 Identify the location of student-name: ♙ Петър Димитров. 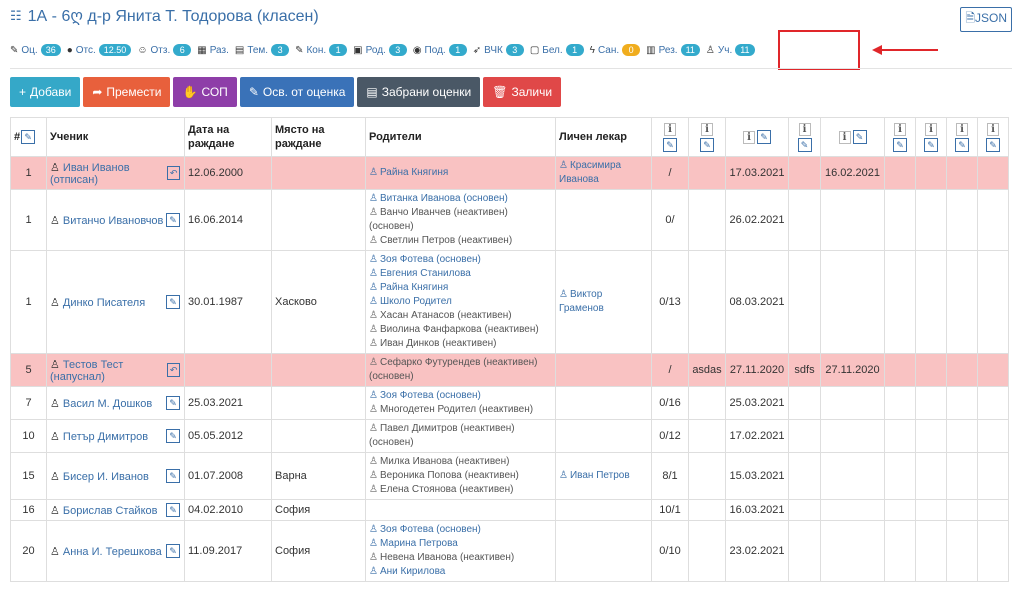
(99, 436).